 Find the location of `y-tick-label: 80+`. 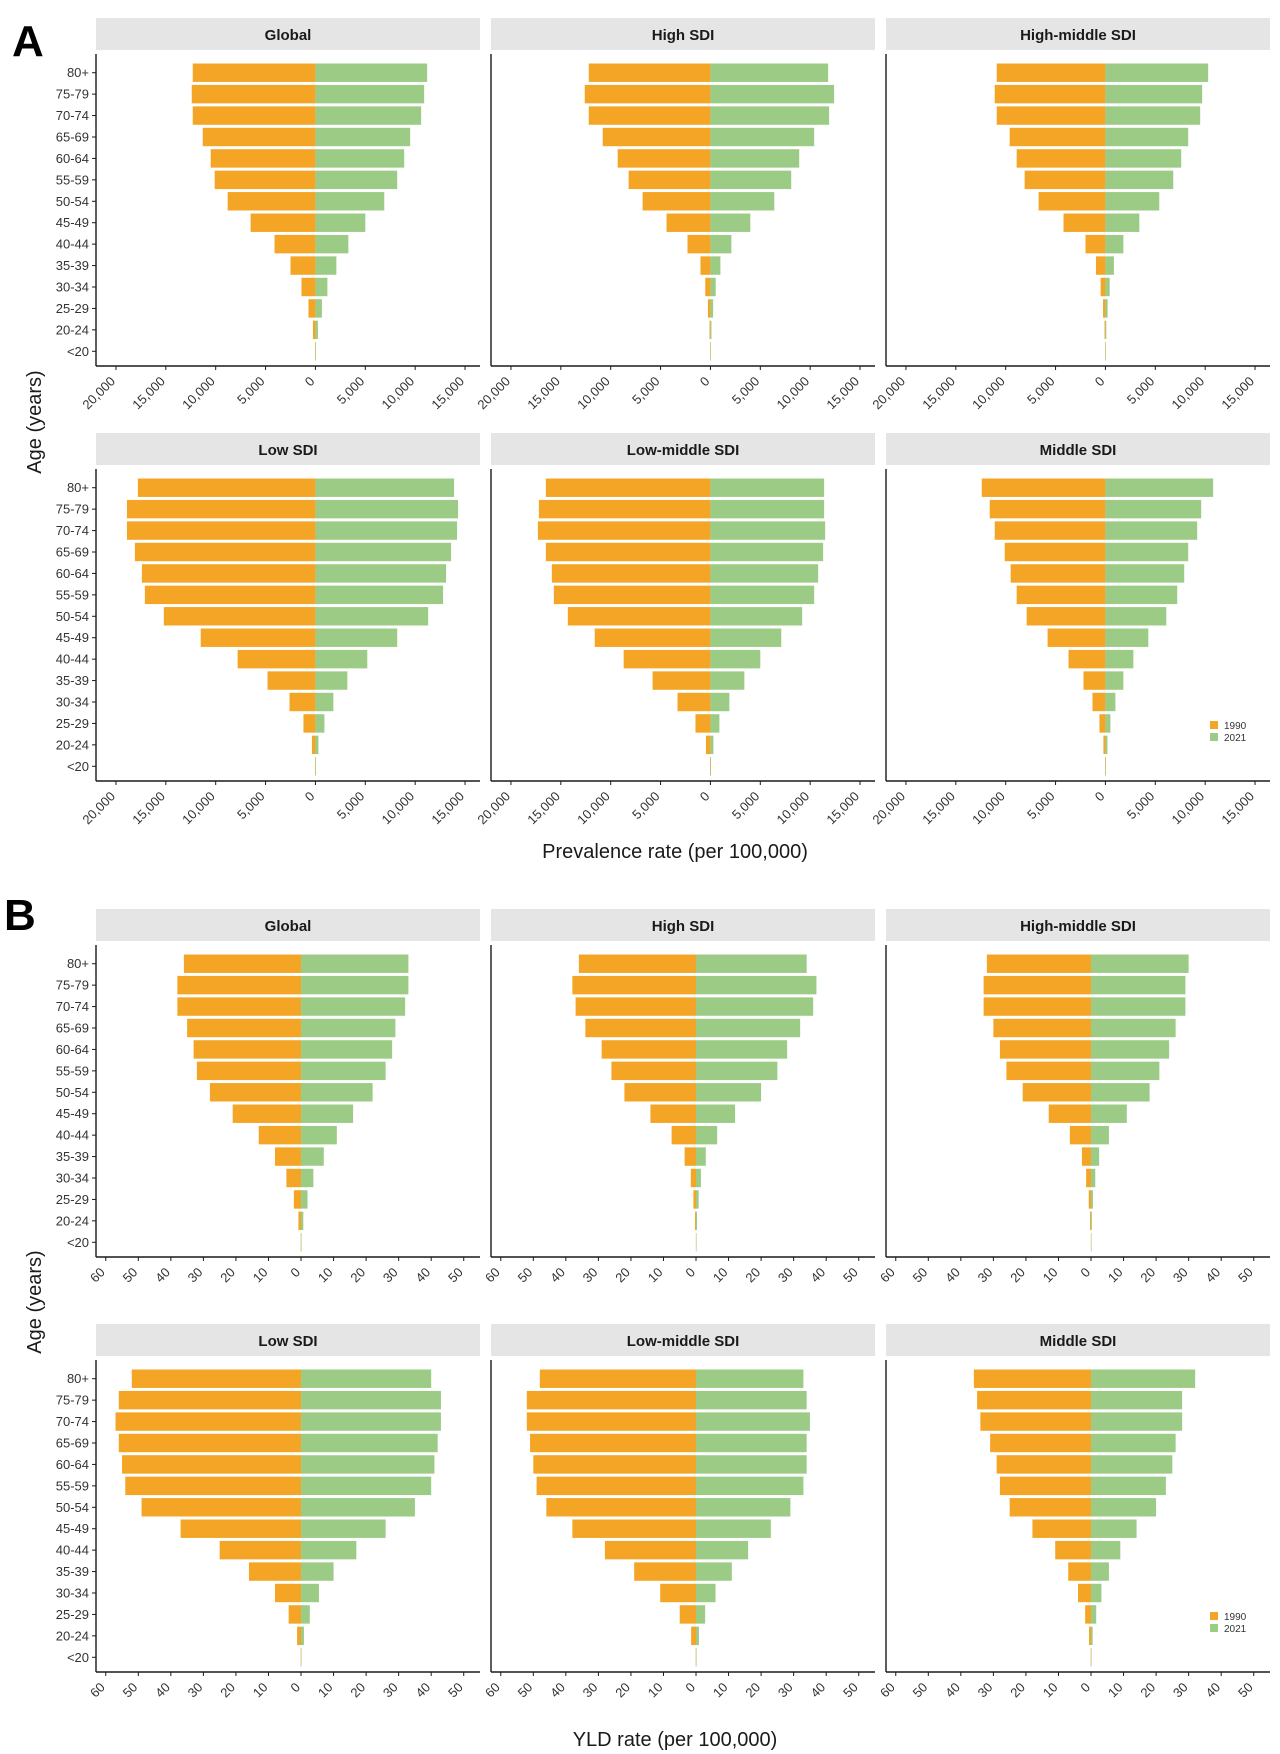

y-tick-label: 80+ is located at coordinates (78, 1378).